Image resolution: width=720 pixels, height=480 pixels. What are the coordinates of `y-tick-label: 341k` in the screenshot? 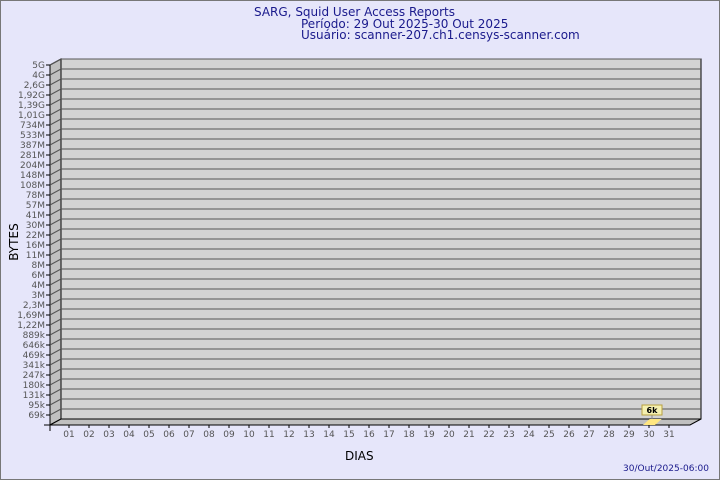 It's located at (34, 366).